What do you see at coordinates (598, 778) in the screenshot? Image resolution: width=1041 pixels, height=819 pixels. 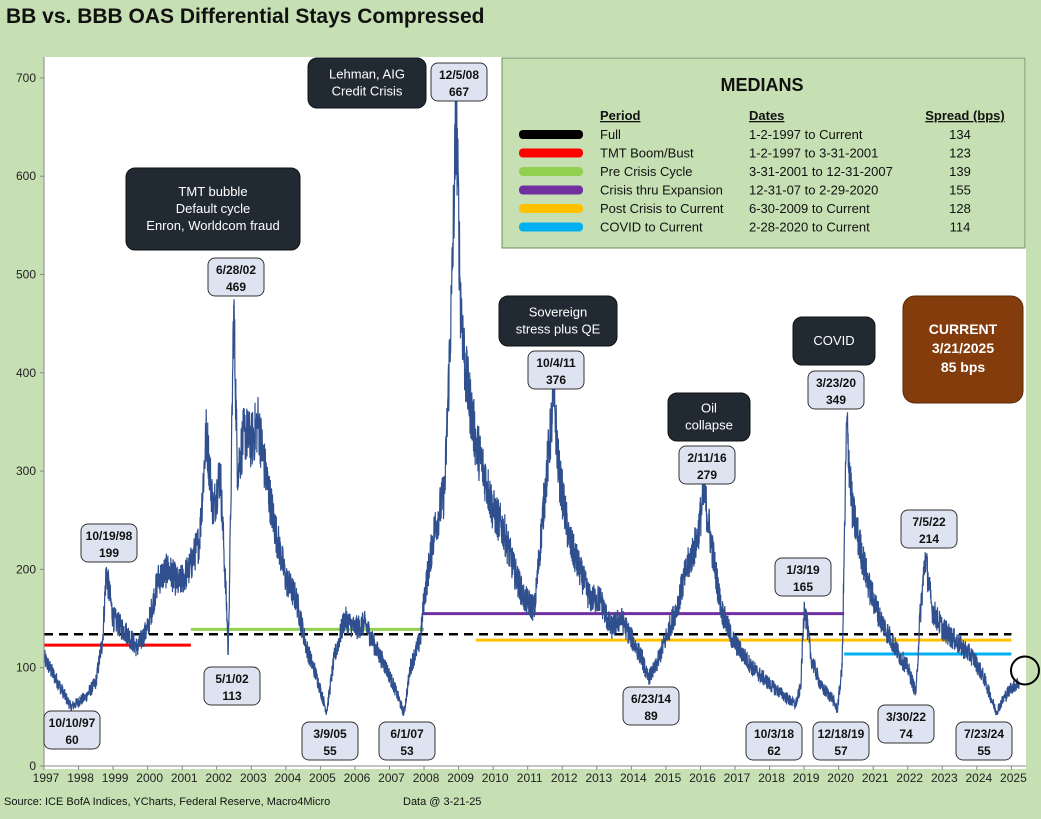 I see `x-tick-label: 2013` at bounding box center [598, 778].